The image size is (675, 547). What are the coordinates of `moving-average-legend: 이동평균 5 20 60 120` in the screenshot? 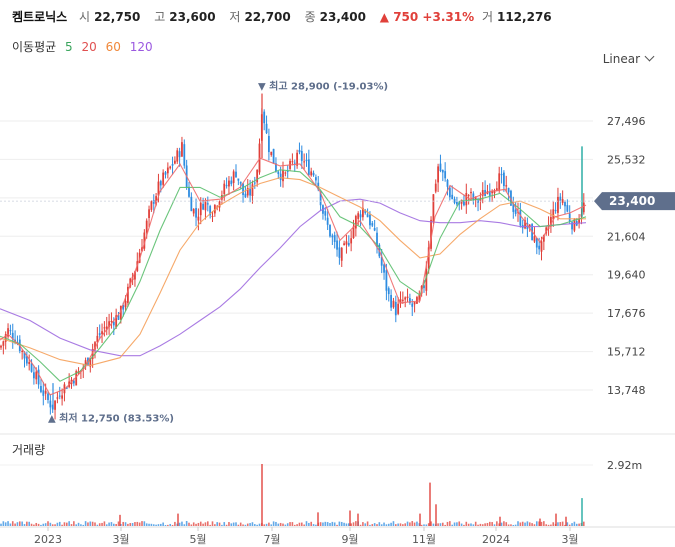 It's located at (85, 46).